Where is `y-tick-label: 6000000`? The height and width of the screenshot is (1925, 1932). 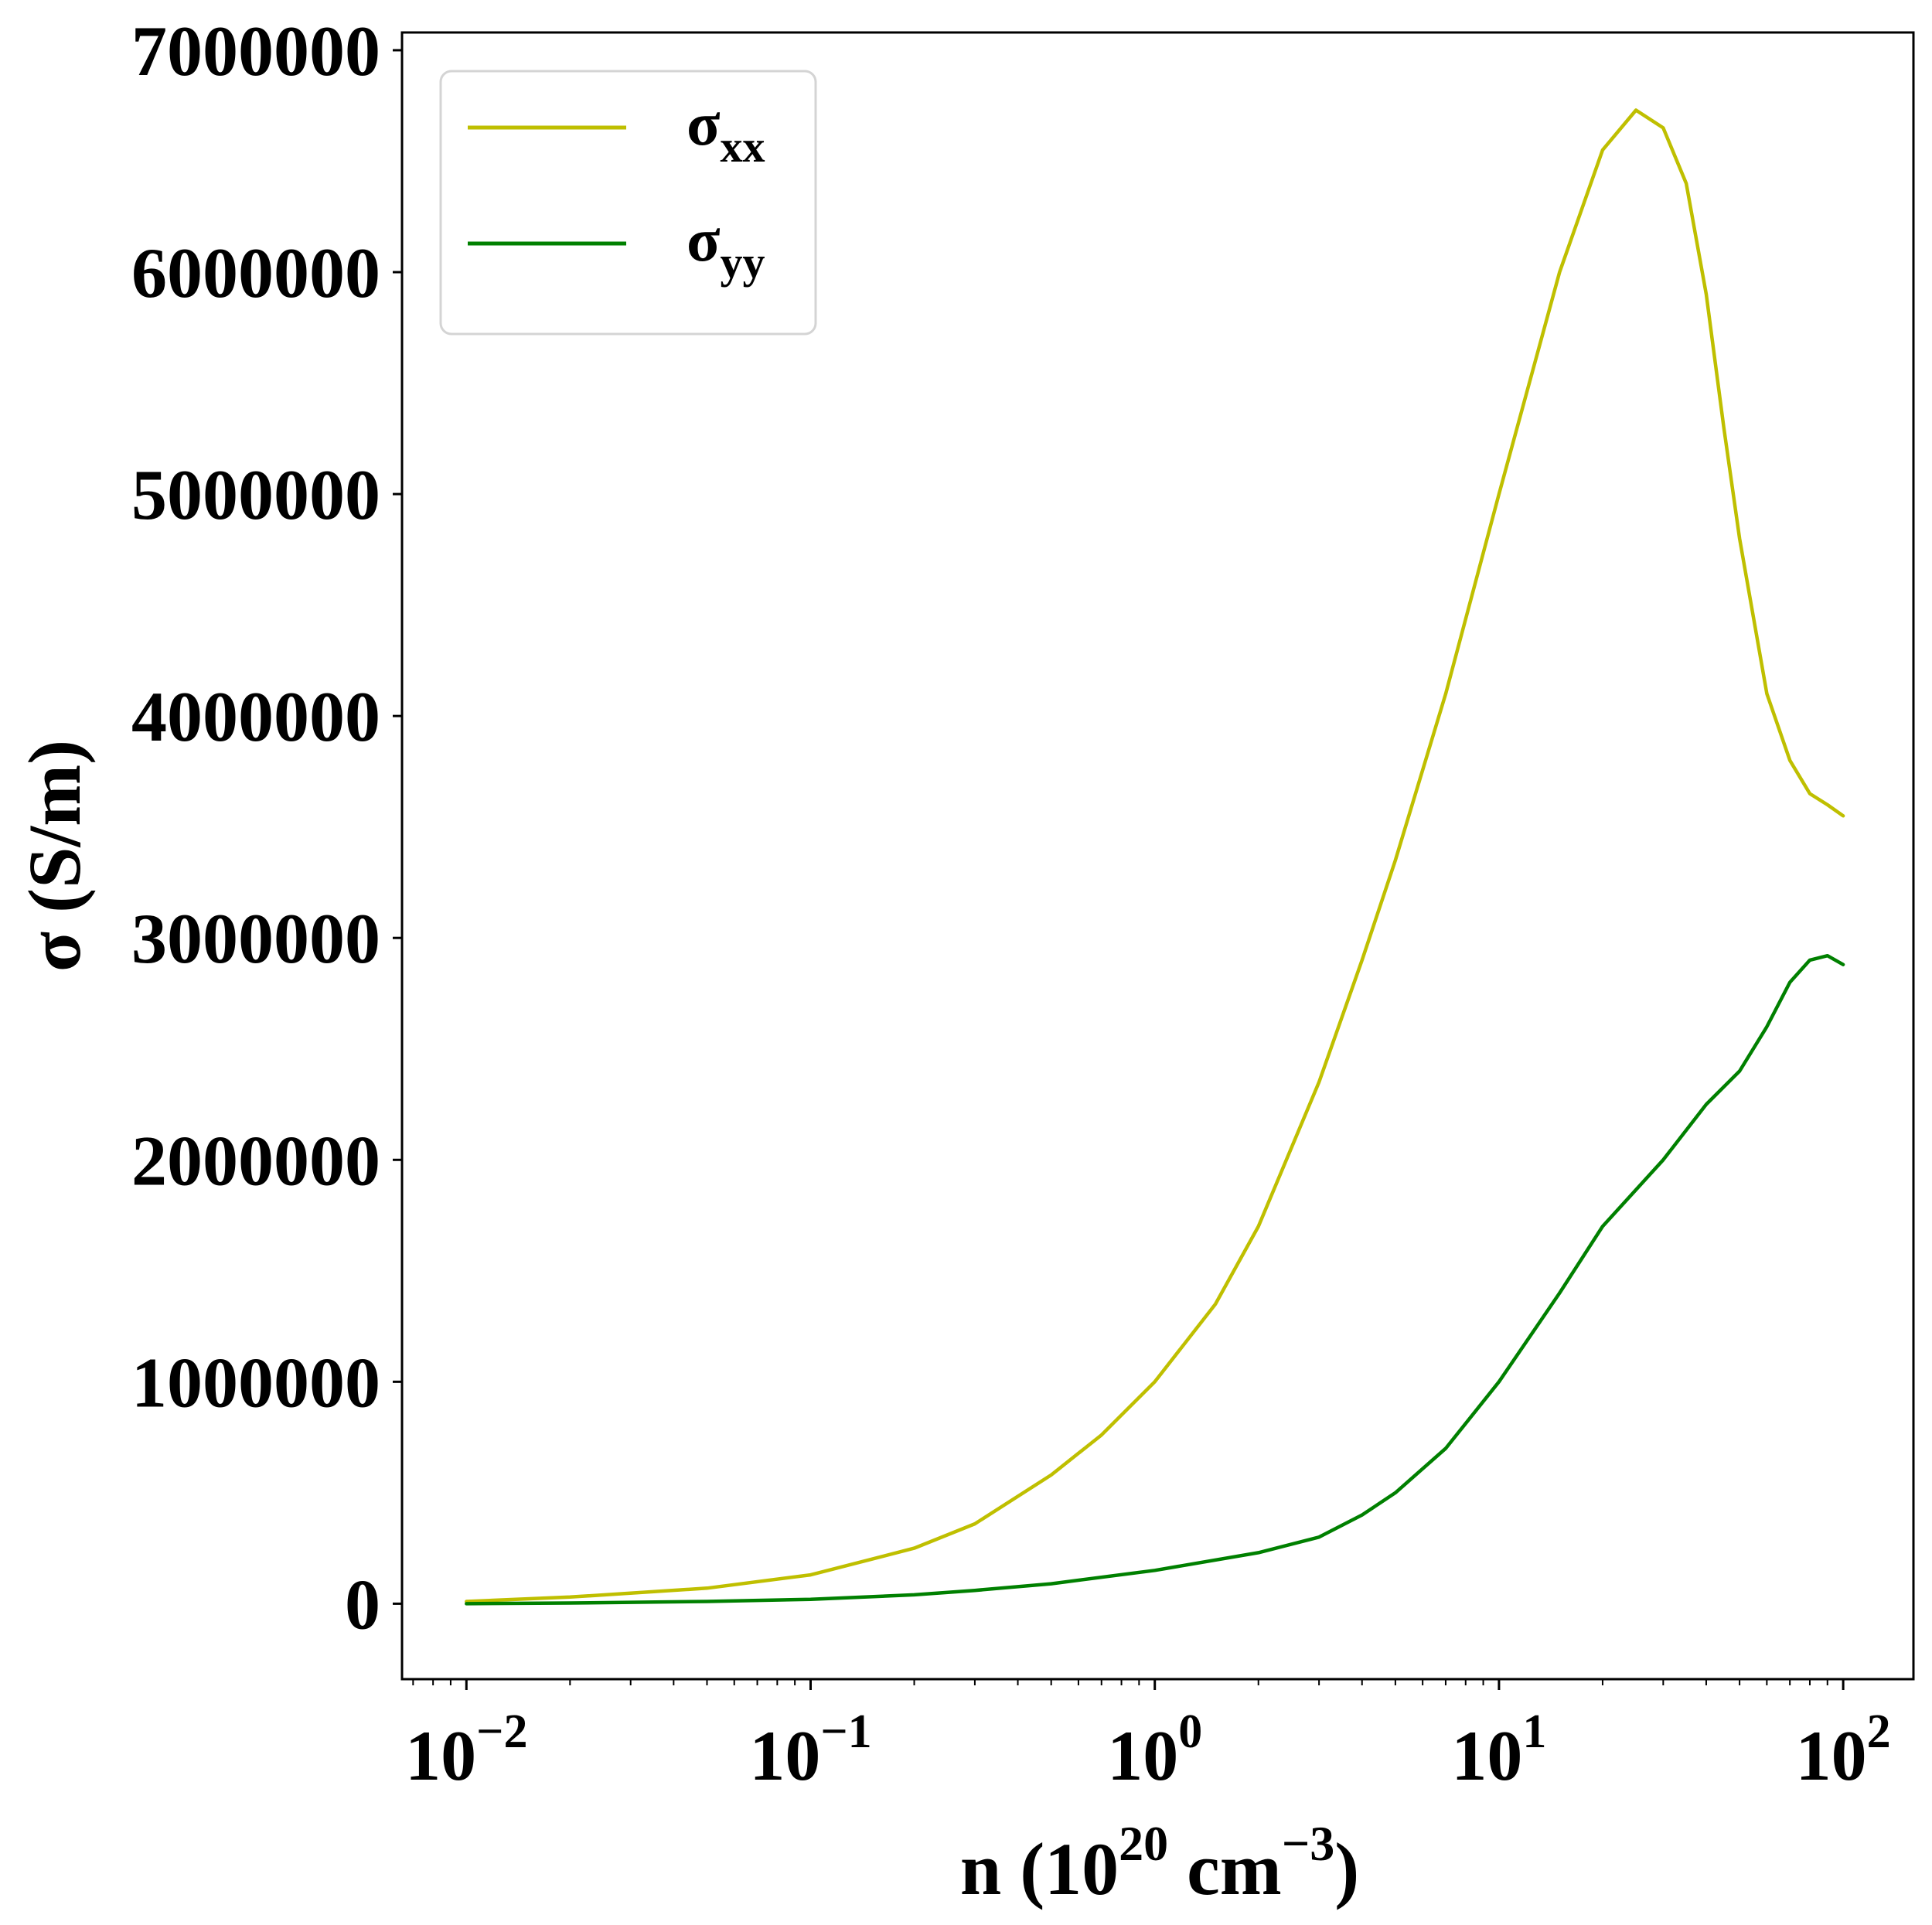
y-tick-label: 6000000 is located at coordinates (255, 272).